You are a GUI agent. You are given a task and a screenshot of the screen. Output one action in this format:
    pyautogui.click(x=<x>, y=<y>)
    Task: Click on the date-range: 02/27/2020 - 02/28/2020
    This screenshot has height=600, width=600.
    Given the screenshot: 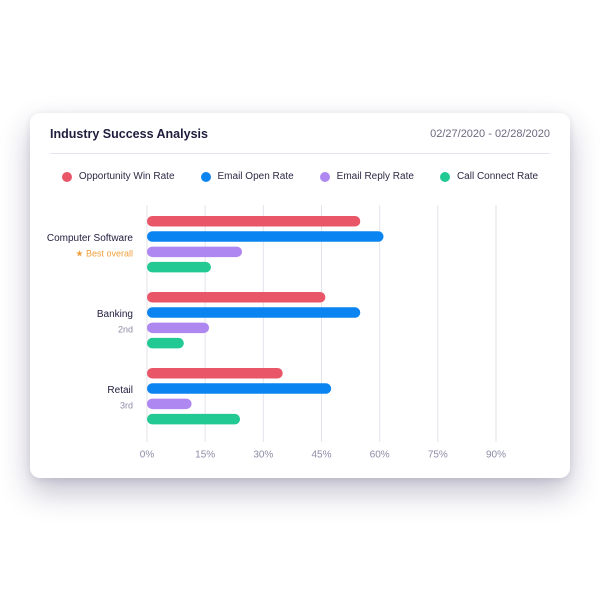 What is the action you would take?
    pyautogui.click(x=490, y=134)
    